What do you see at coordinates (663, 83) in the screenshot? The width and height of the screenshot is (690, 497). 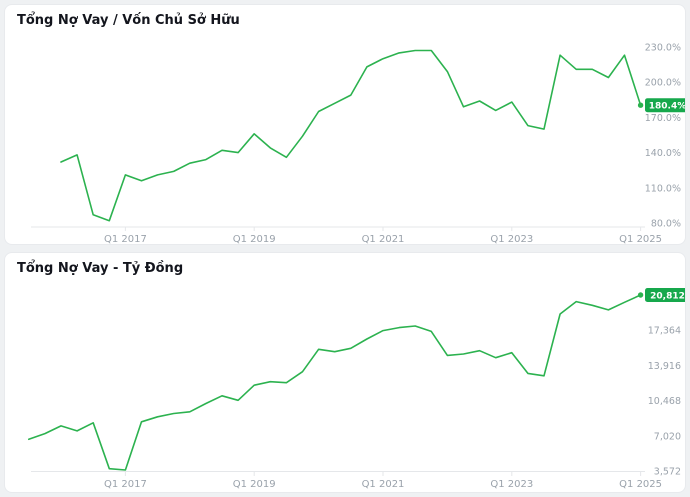 I see `y-axis-label: 200.0%` at bounding box center [663, 83].